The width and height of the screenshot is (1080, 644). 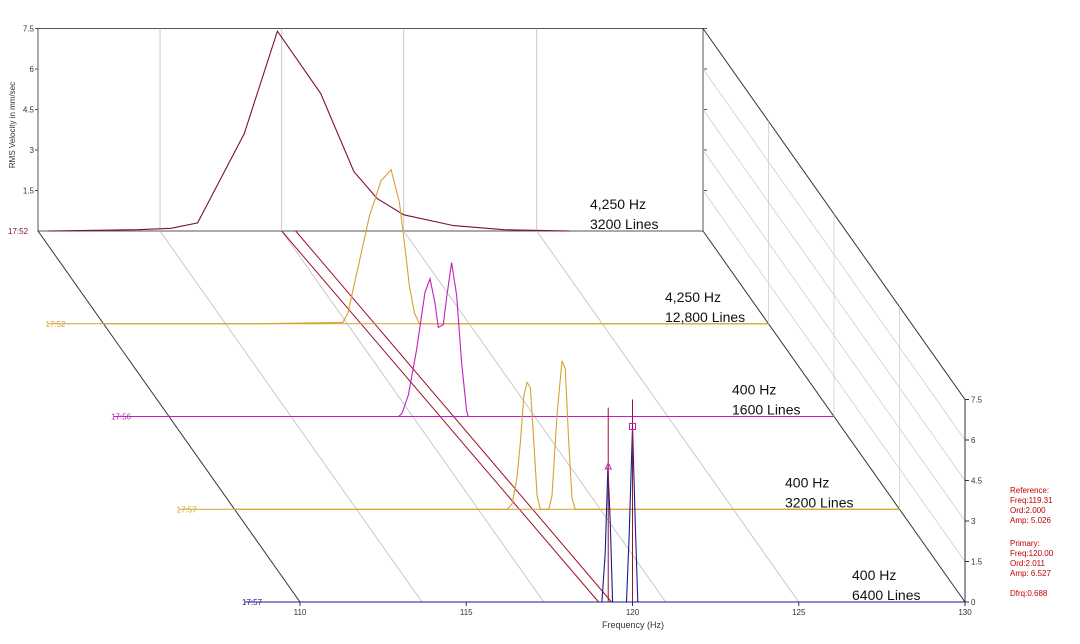 I want to click on primary-amp: Amp: 6.527, so click(x=1030, y=573).